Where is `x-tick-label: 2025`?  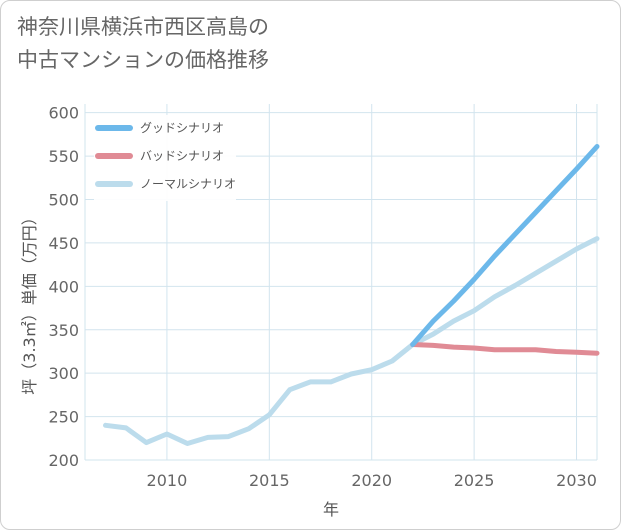 x-tick-label: 2025 is located at coordinates (474, 480).